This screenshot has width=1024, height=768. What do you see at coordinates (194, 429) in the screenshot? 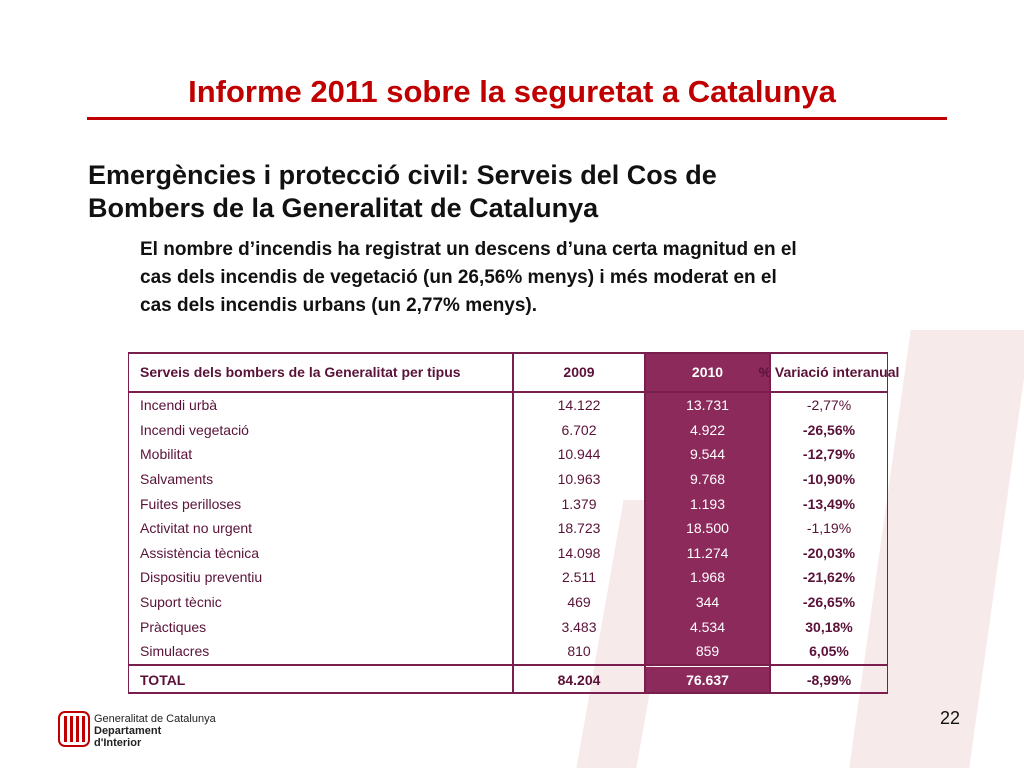
I see `table-cell: Incendi vegetació` at bounding box center [194, 429].